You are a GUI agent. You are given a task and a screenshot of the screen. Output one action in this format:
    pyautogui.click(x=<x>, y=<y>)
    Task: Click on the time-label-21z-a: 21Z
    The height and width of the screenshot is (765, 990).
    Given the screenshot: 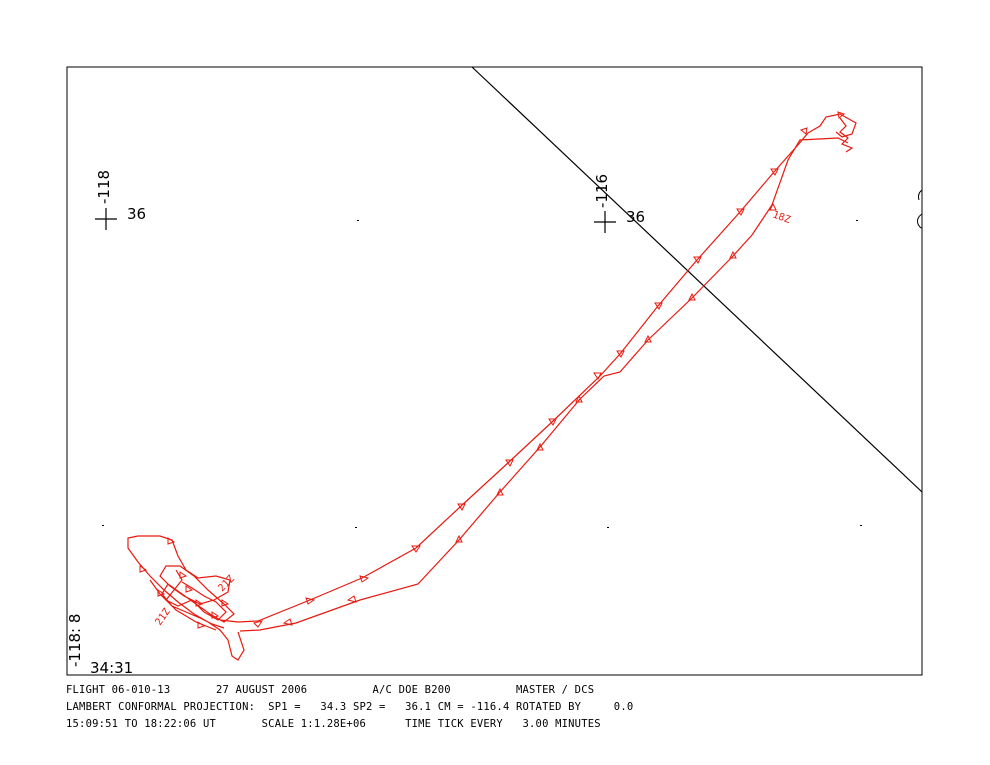 What is the action you would take?
    pyautogui.click(x=162, y=617)
    